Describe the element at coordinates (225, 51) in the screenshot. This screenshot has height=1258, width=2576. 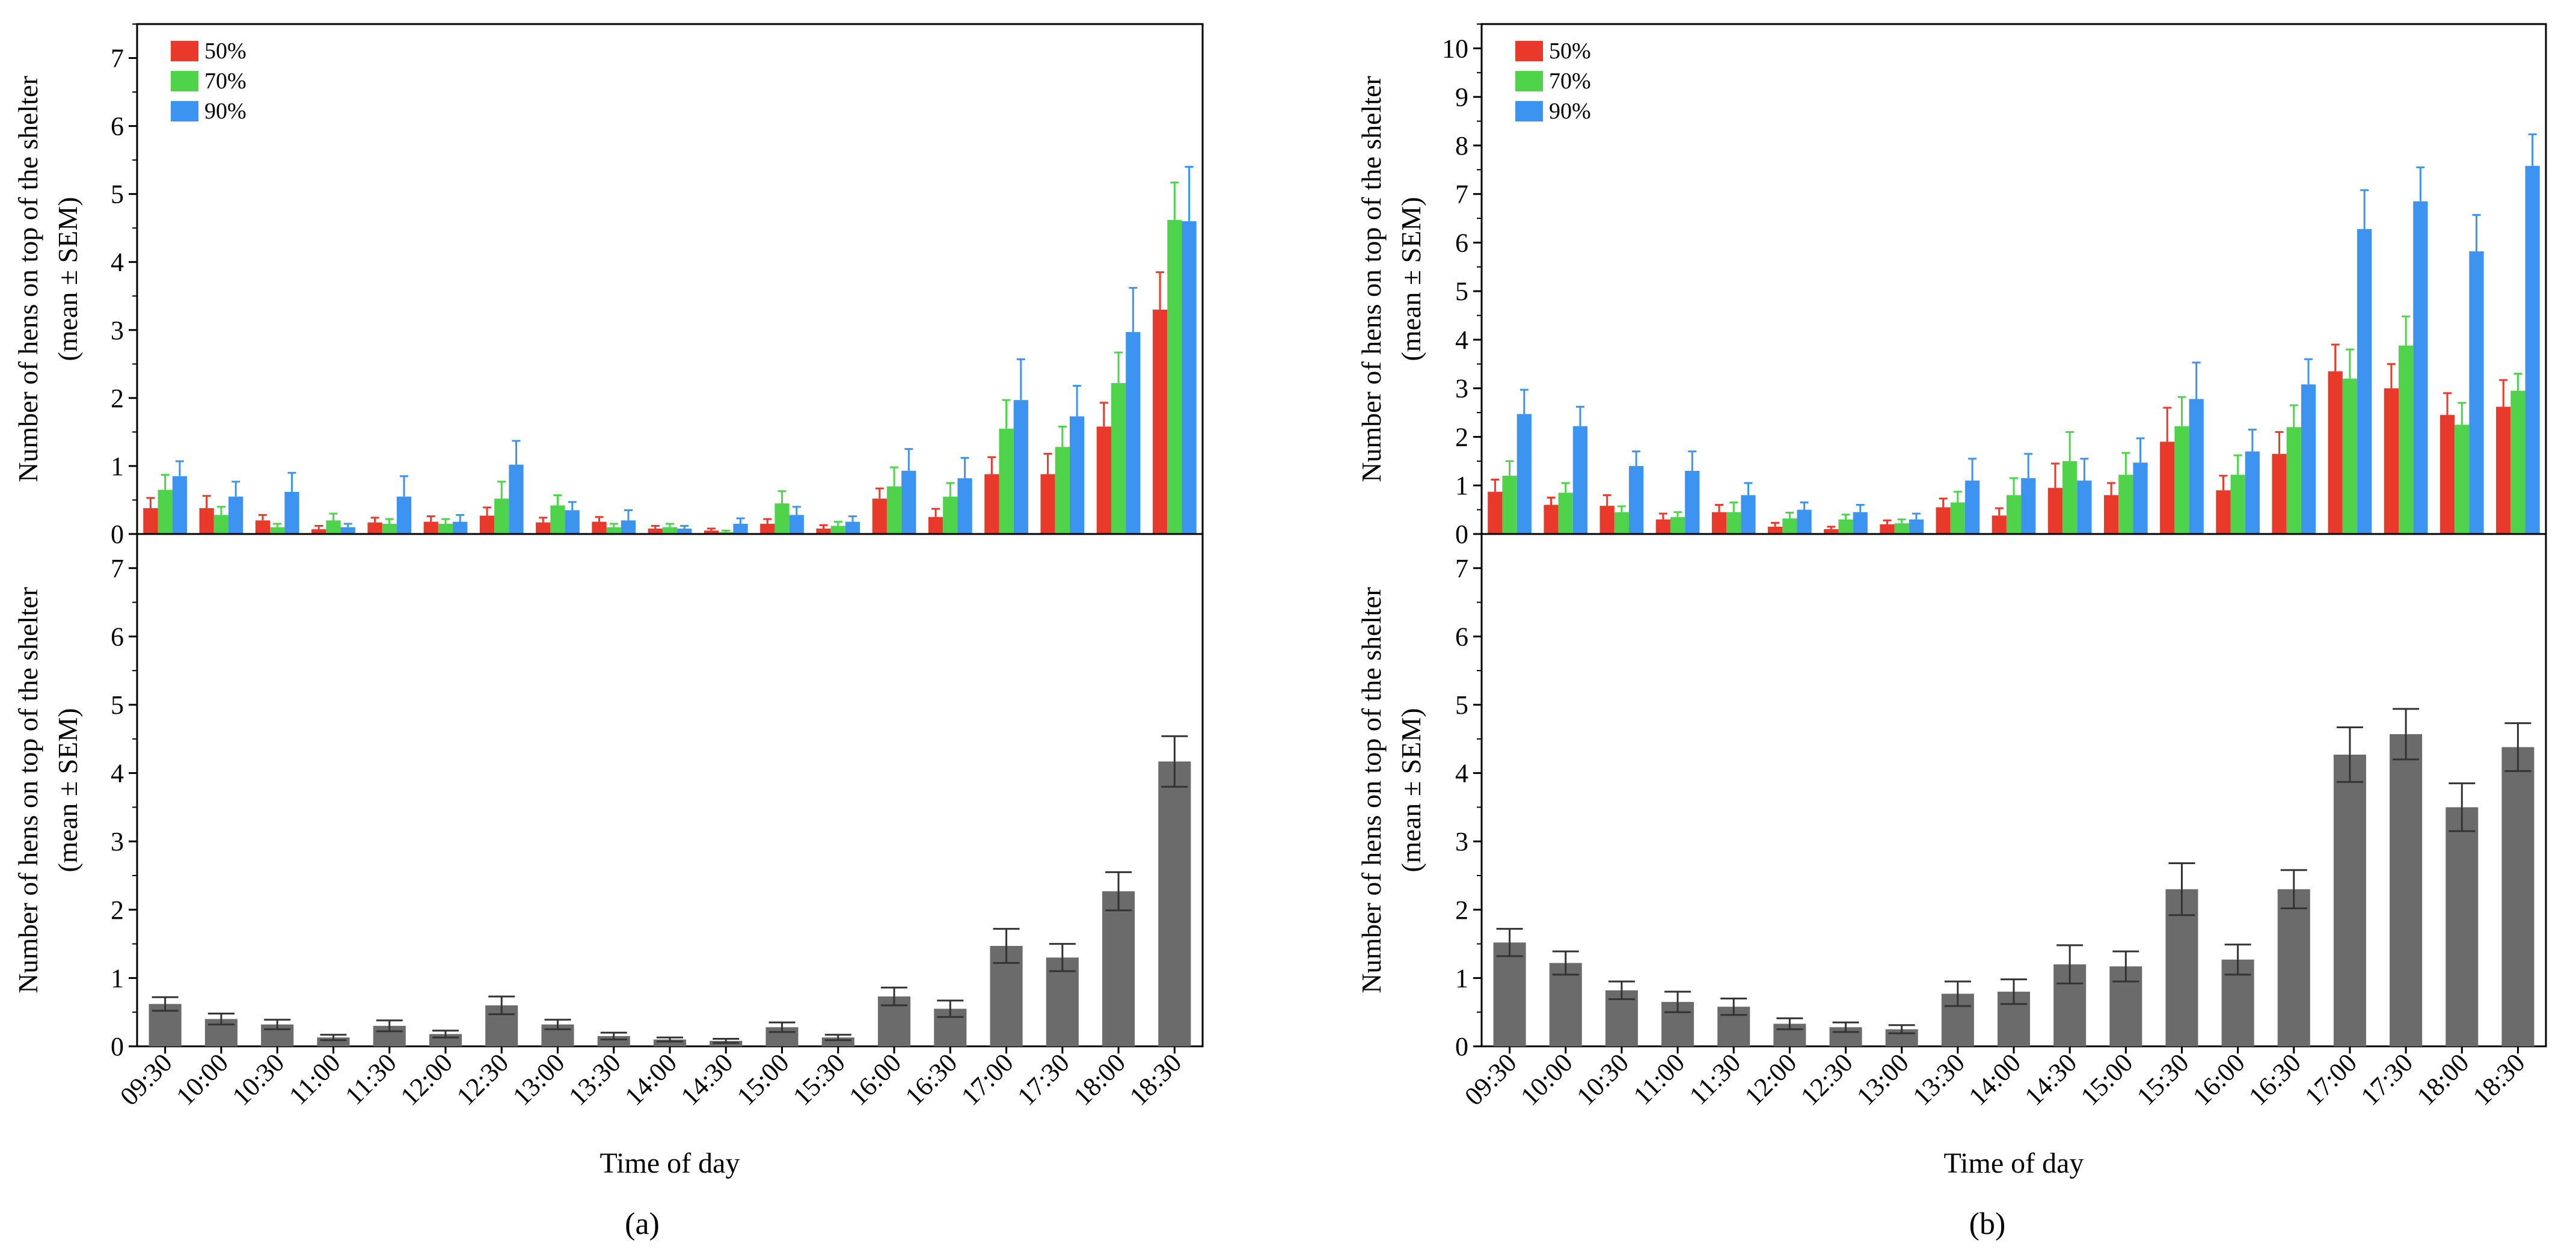
I see `chart0-legend-label: 50%` at that location.